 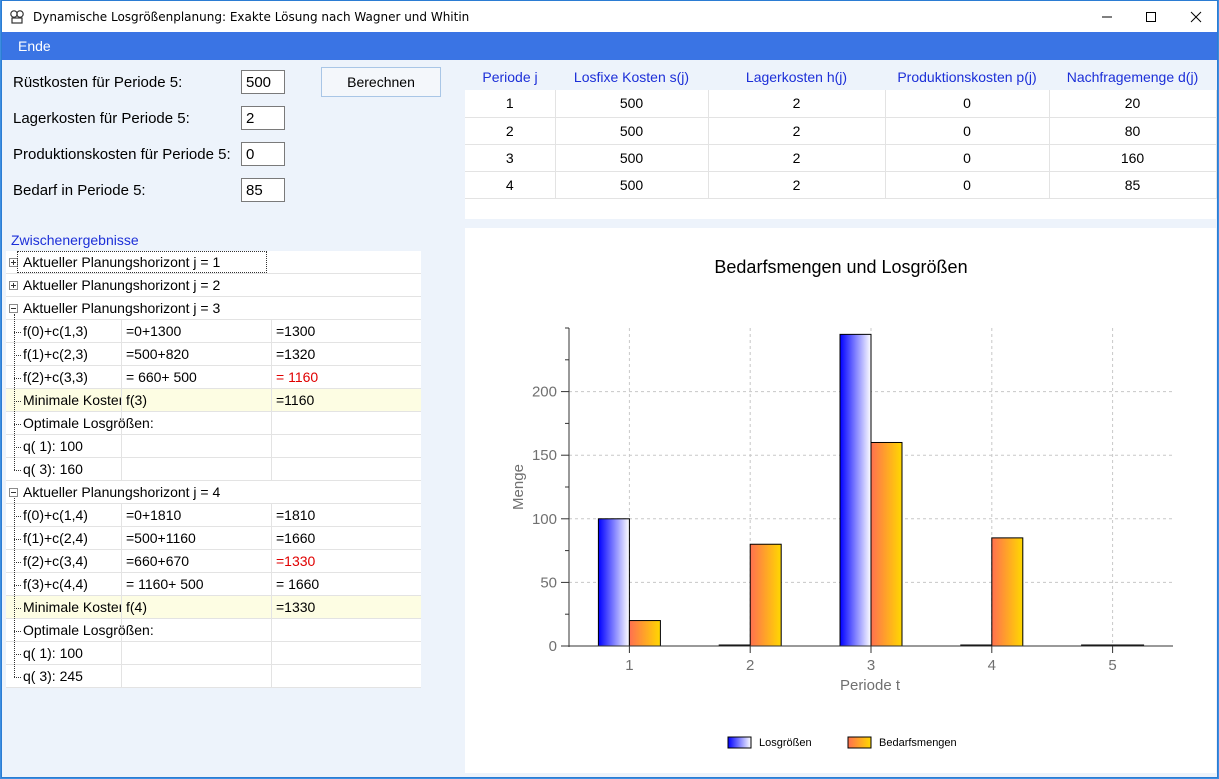 What do you see at coordinates (992, 665) in the screenshot?
I see `x-tick-label: 4` at bounding box center [992, 665].